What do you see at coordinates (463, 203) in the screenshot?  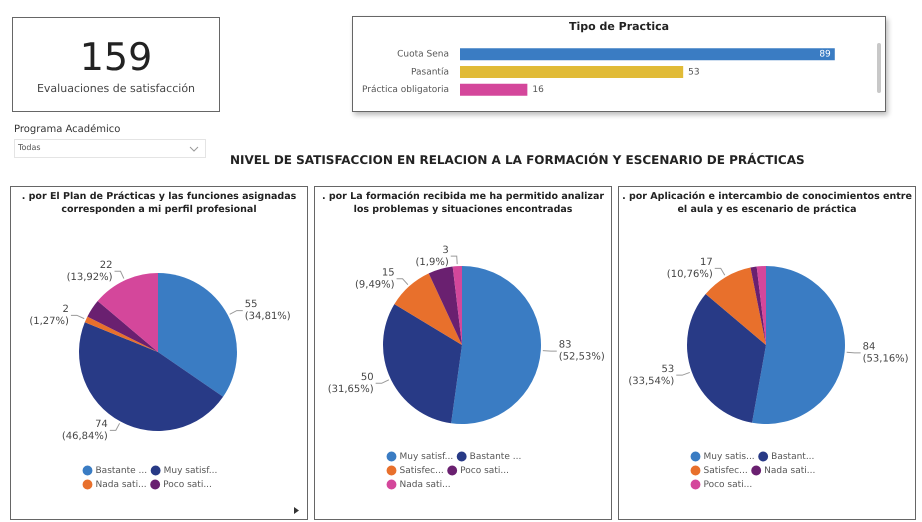 I see `chart-title: . por La formación recibida me ha permitido analizar los problemas y situaciones encontradas` at bounding box center [463, 203].